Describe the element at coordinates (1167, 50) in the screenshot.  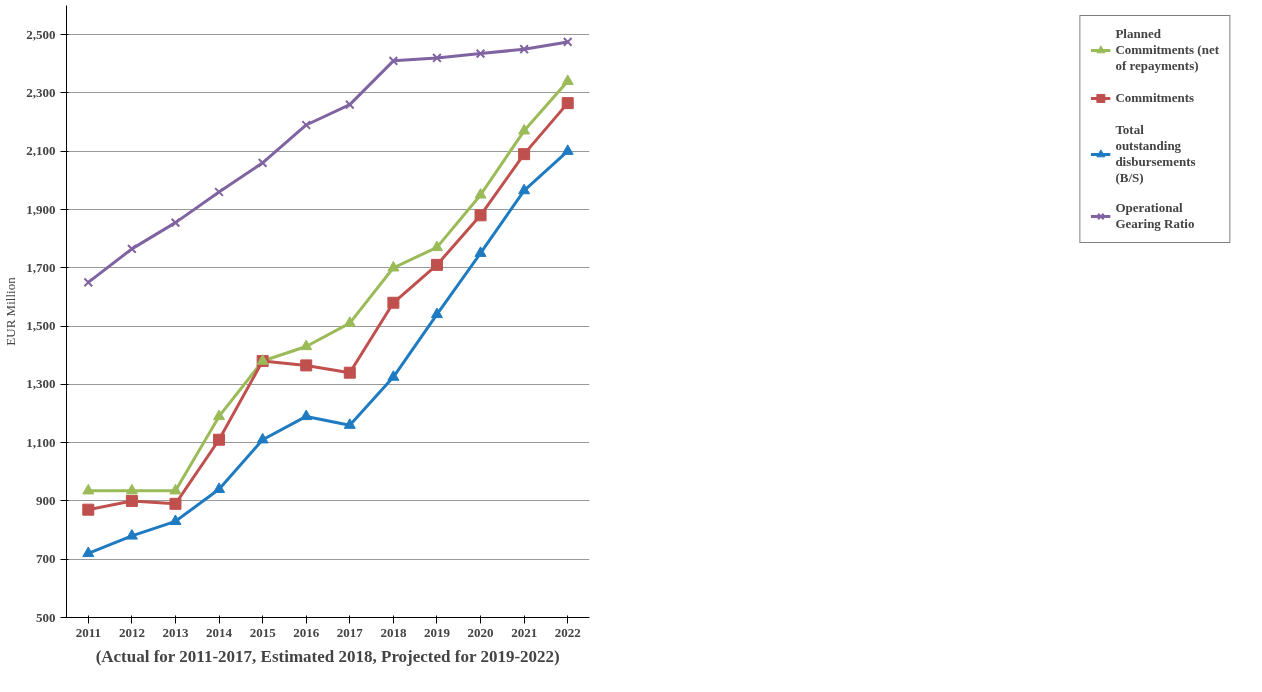
I see `legend-label: Planned Commitments (net of repayments)` at that location.